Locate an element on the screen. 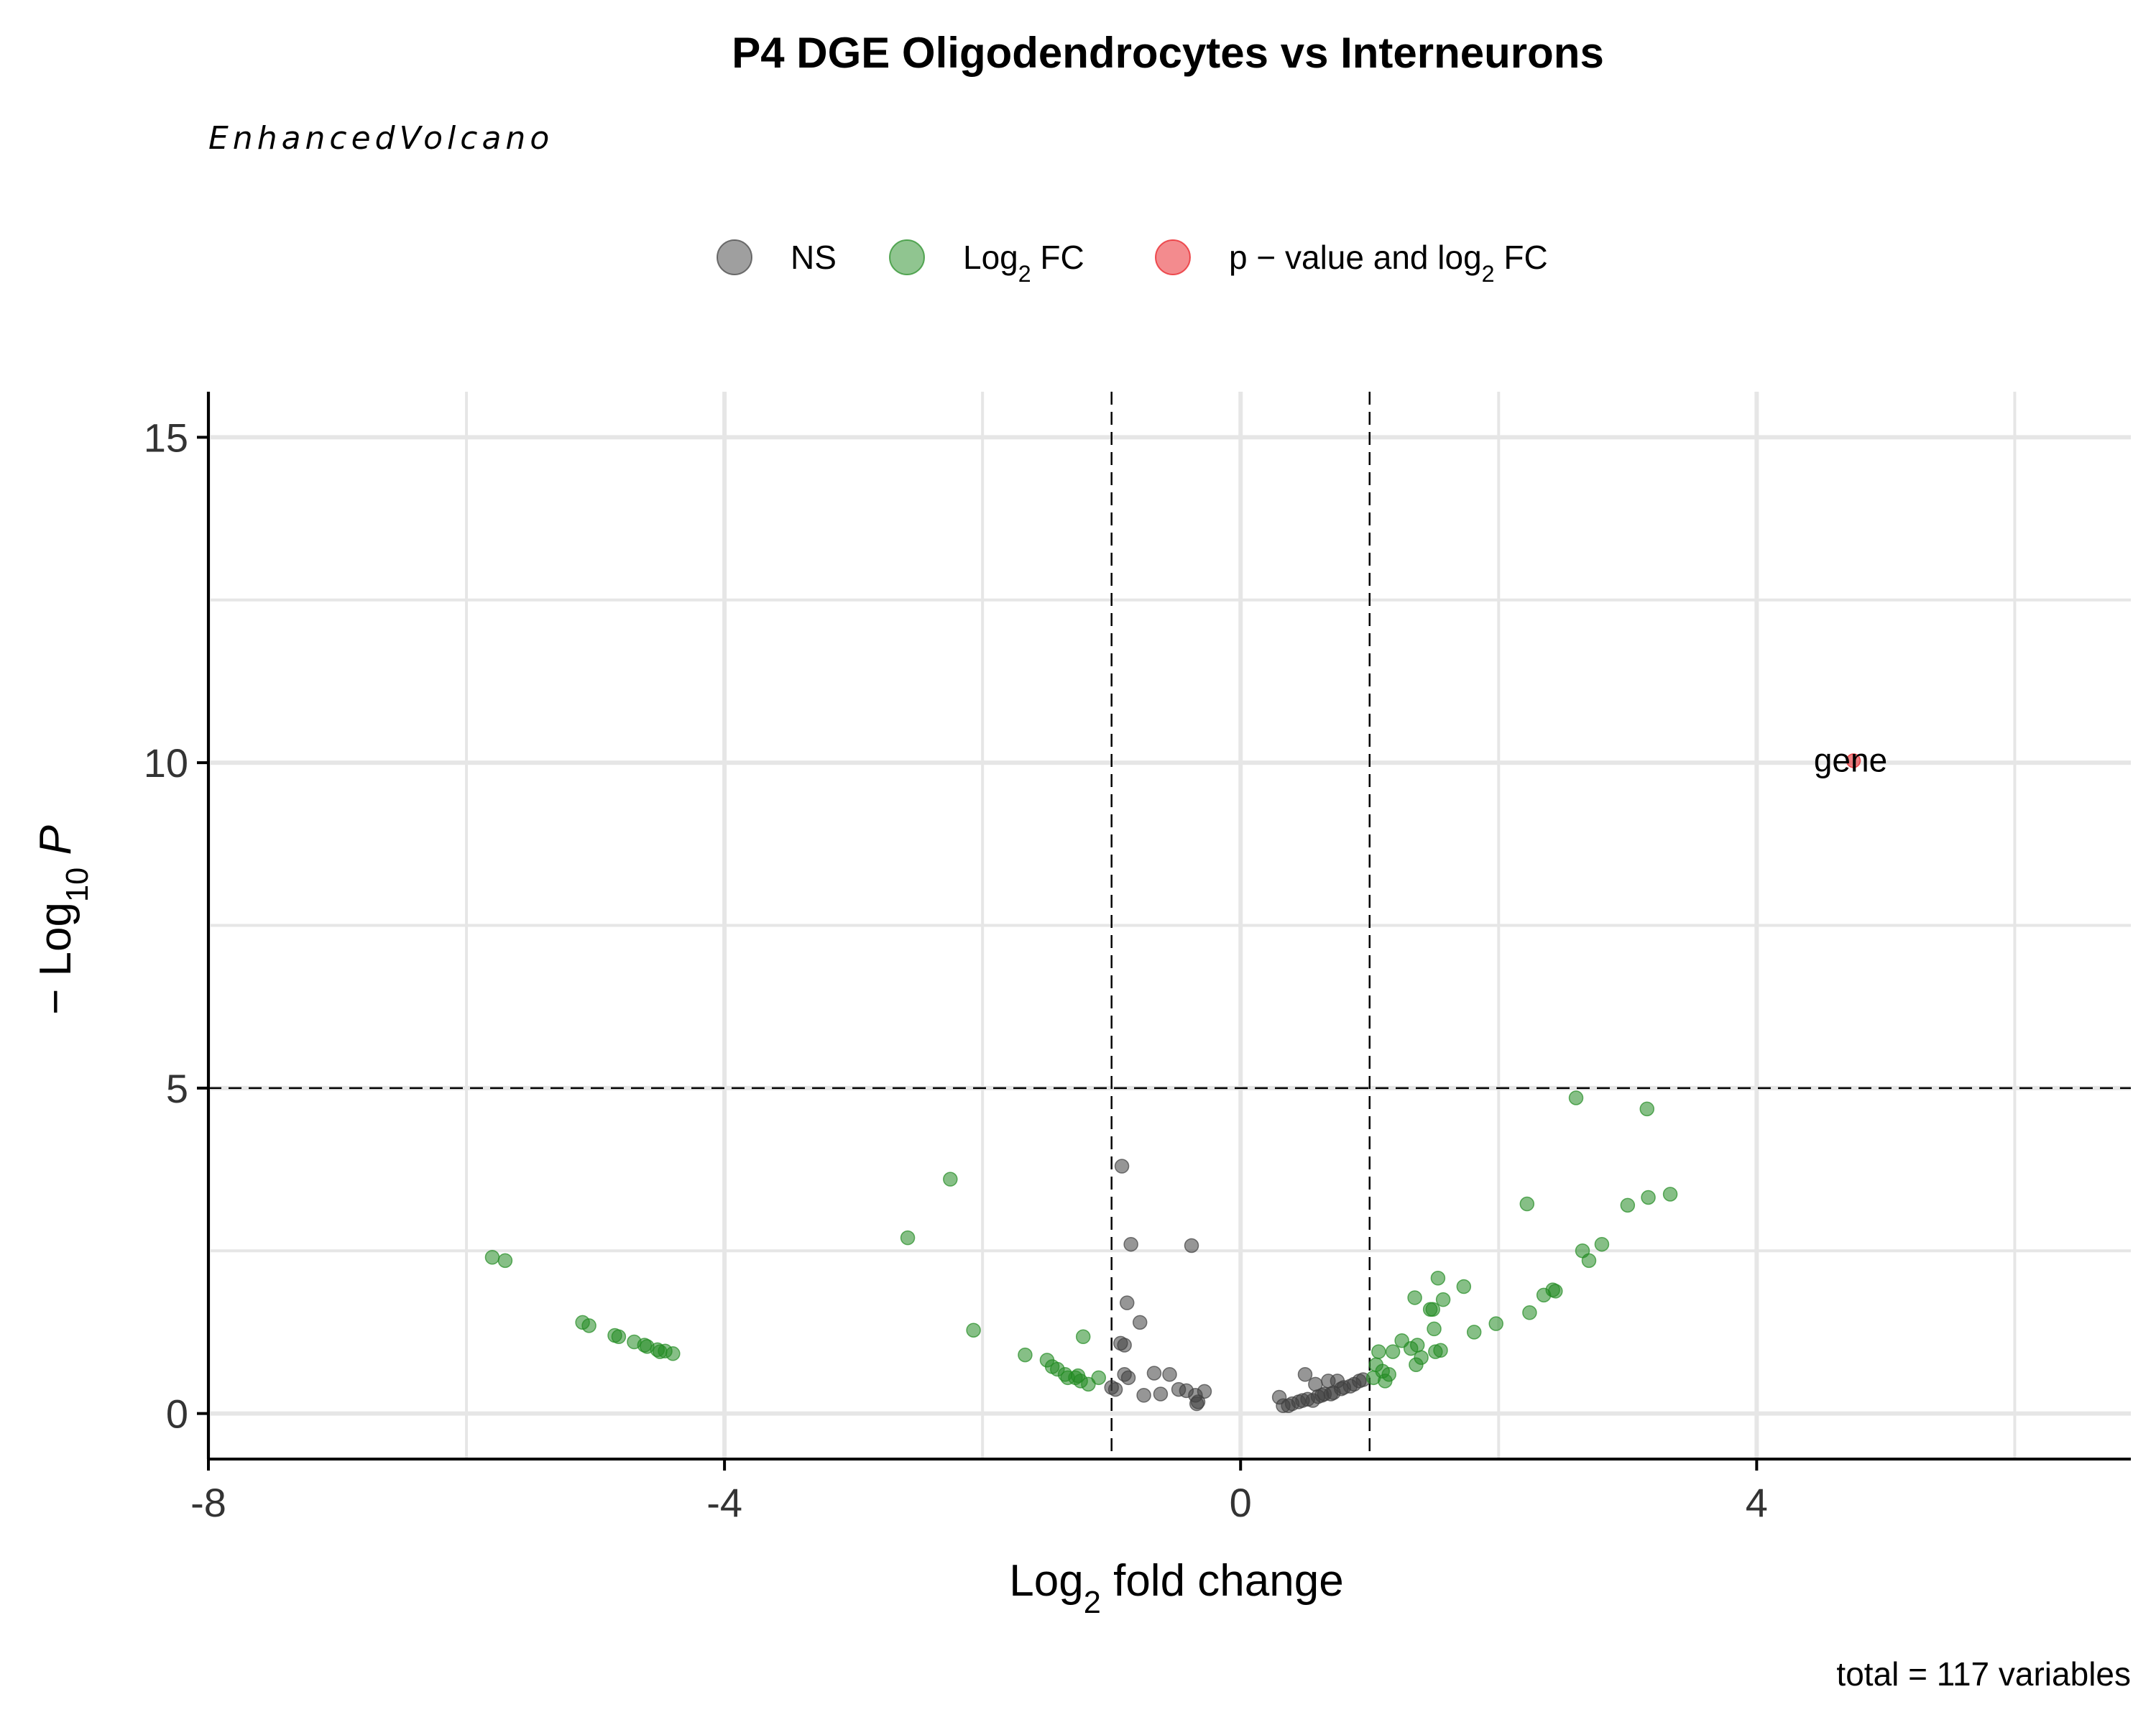  legend-label-fc: Log2 FC is located at coordinates (1024, 263).